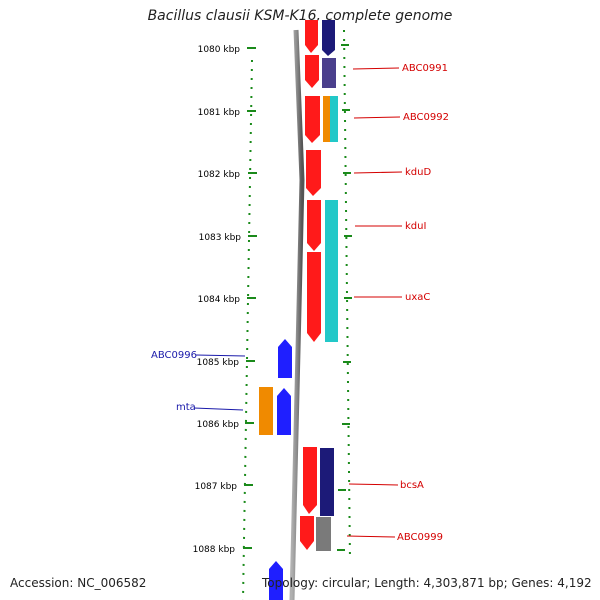  I want to click on tick-marks-right, so click(344, 297).